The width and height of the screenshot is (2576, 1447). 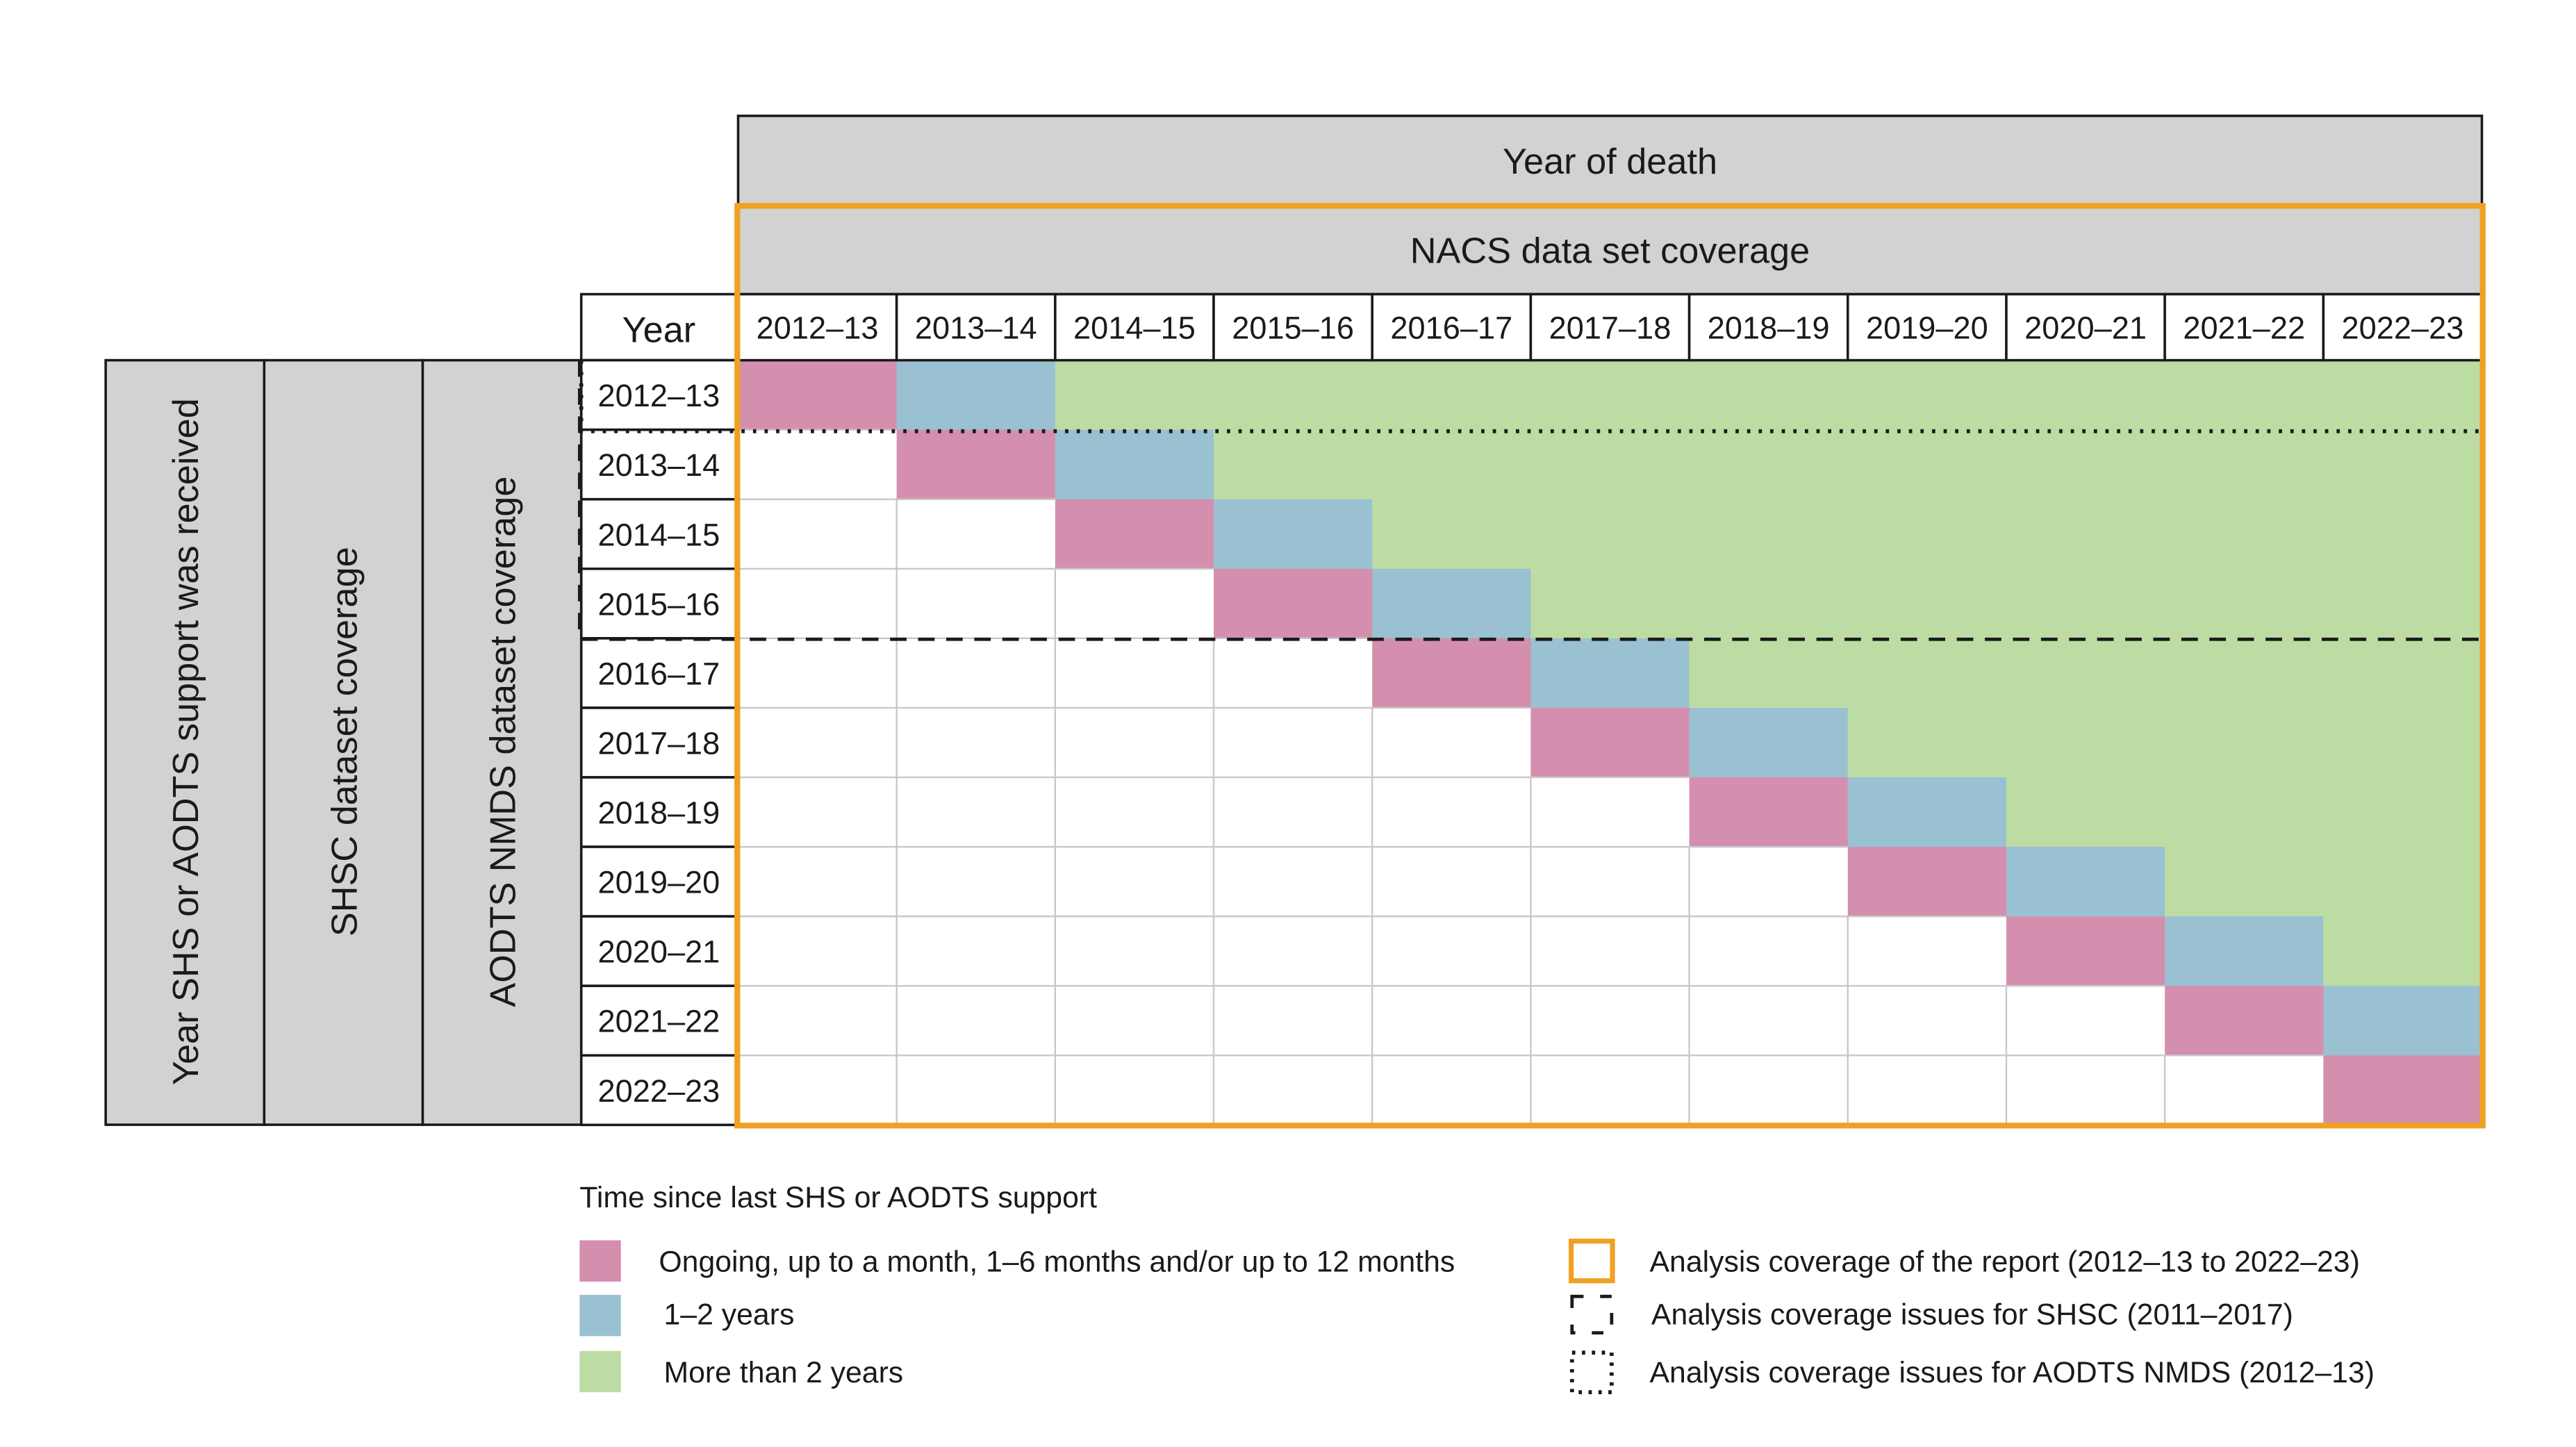 I want to click on column-year-label: 2018–19, so click(x=1769, y=328).